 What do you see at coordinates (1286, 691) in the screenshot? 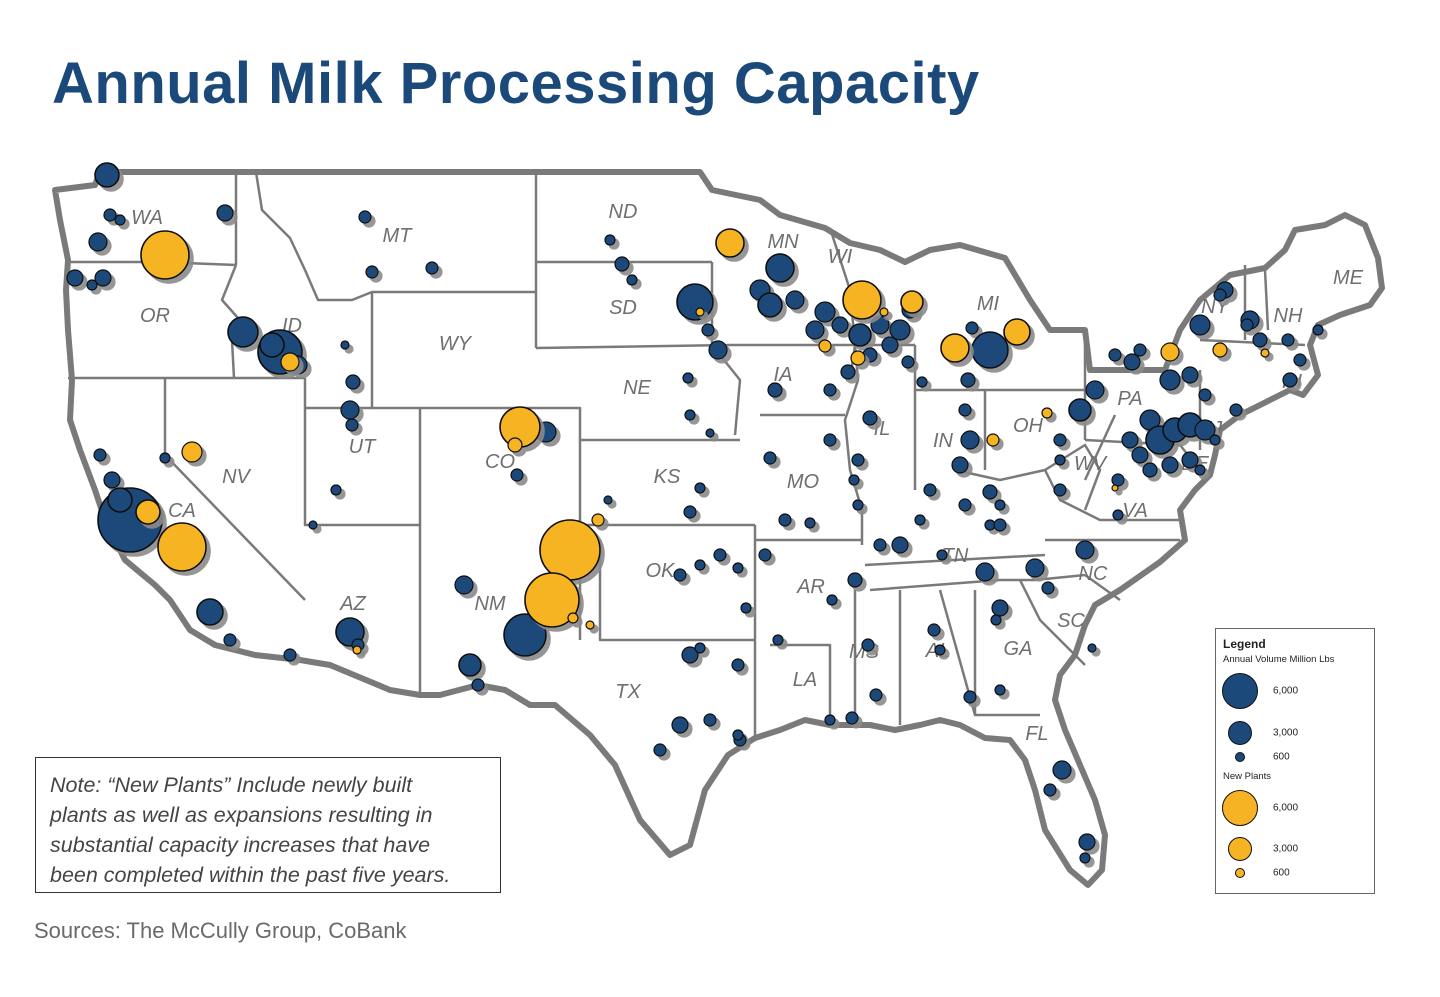
I see `legend-value: 6,000` at bounding box center [1286, 691].